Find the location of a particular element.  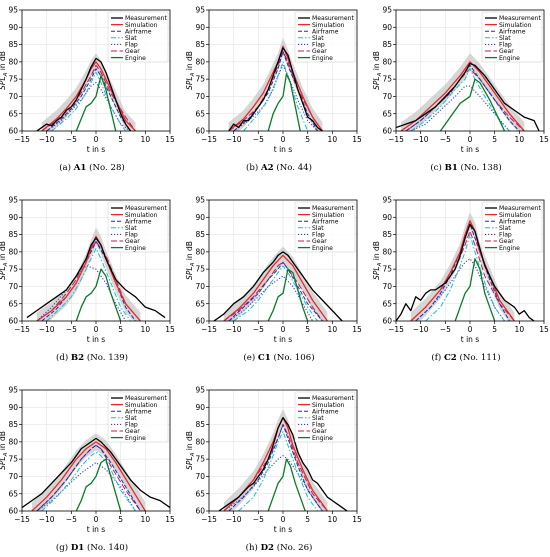

y-tick-label: 90 is located at coordinates (200, 27).